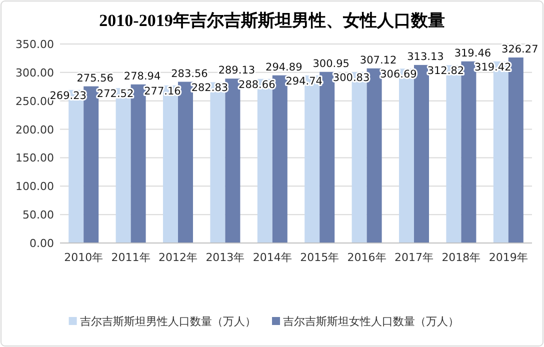  I want to click on x-tick-label: 2019年, so click(508, 257).